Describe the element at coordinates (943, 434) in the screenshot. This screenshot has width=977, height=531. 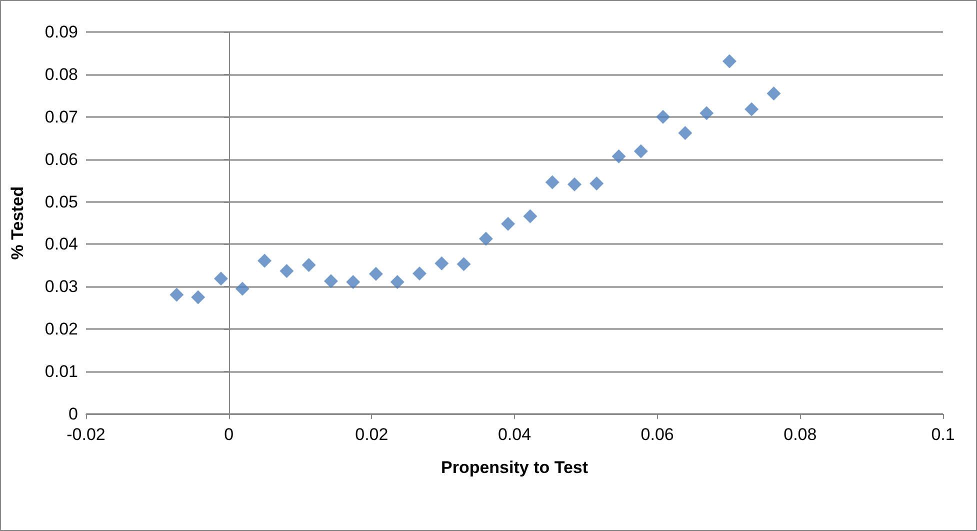
I see `x-tick-label: 0.1` at that location.